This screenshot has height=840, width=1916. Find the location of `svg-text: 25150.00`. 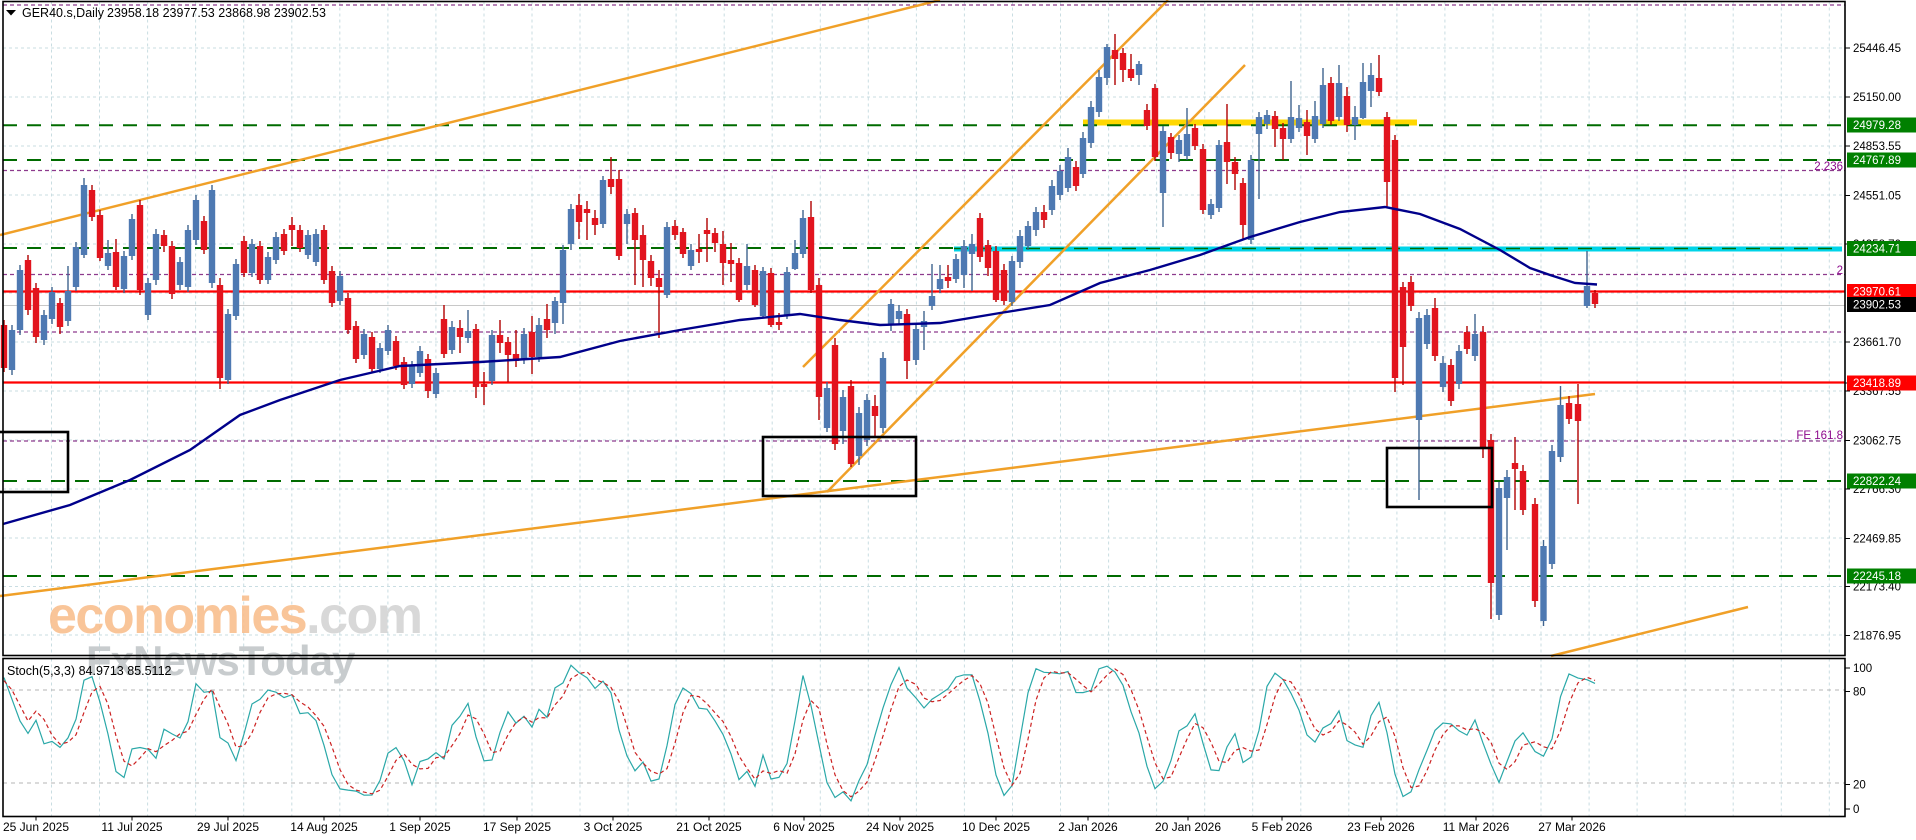

svg-text: 25150.00 is located at coordinates (1877, 98).